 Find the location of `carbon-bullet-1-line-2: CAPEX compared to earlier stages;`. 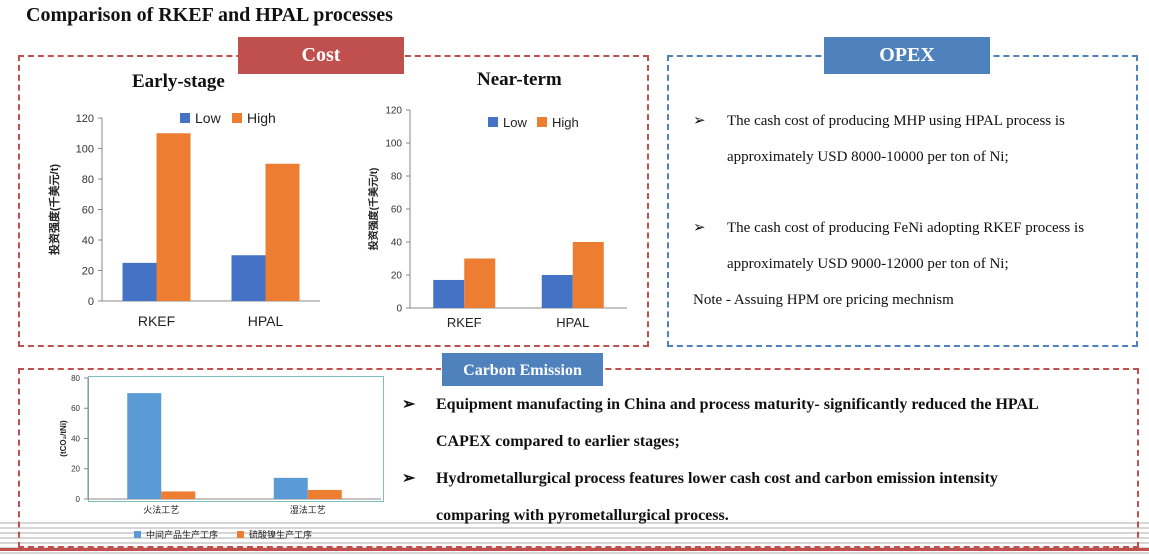

carbon-bullet-1-line-2: CAPEX compared to earlier stages; is located at coordinates (558, 441).